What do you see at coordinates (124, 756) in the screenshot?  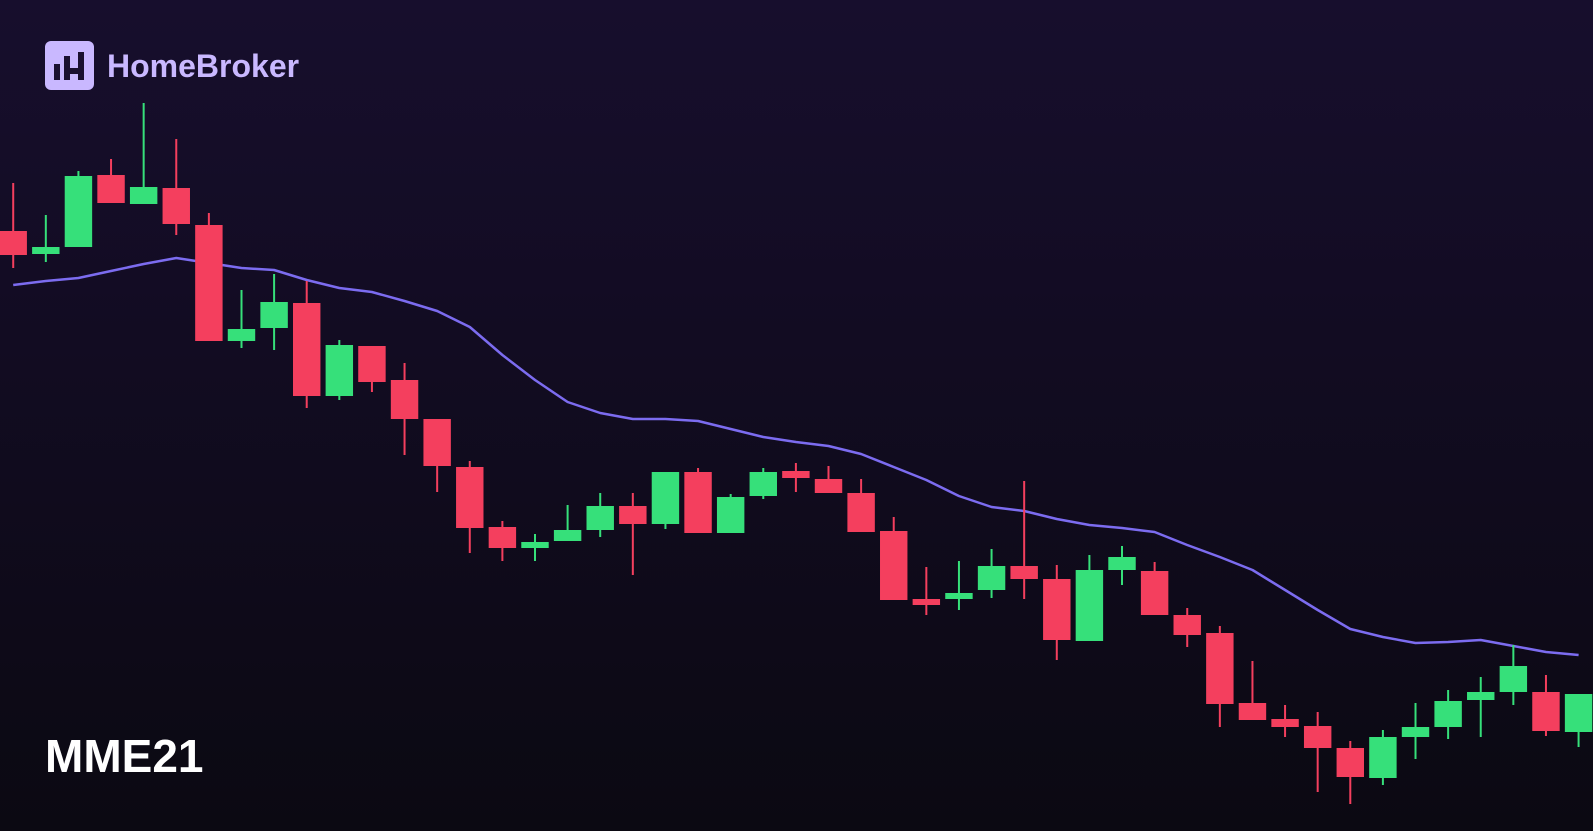 I see `chart-title: MME21` at bounding box center [124, 756].